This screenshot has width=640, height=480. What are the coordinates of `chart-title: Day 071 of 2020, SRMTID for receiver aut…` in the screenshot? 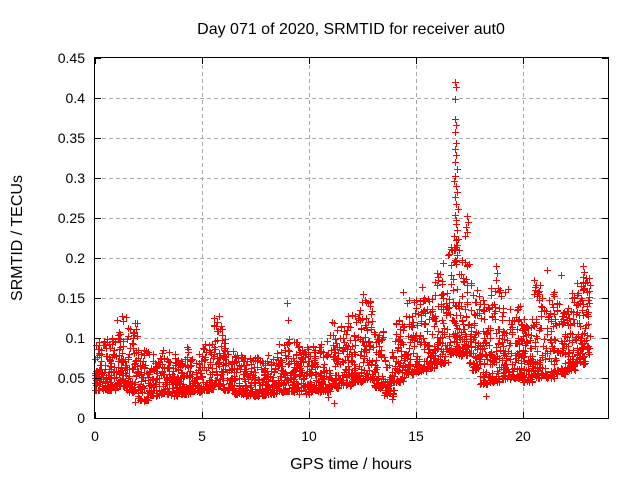 It's located at (351, 29).